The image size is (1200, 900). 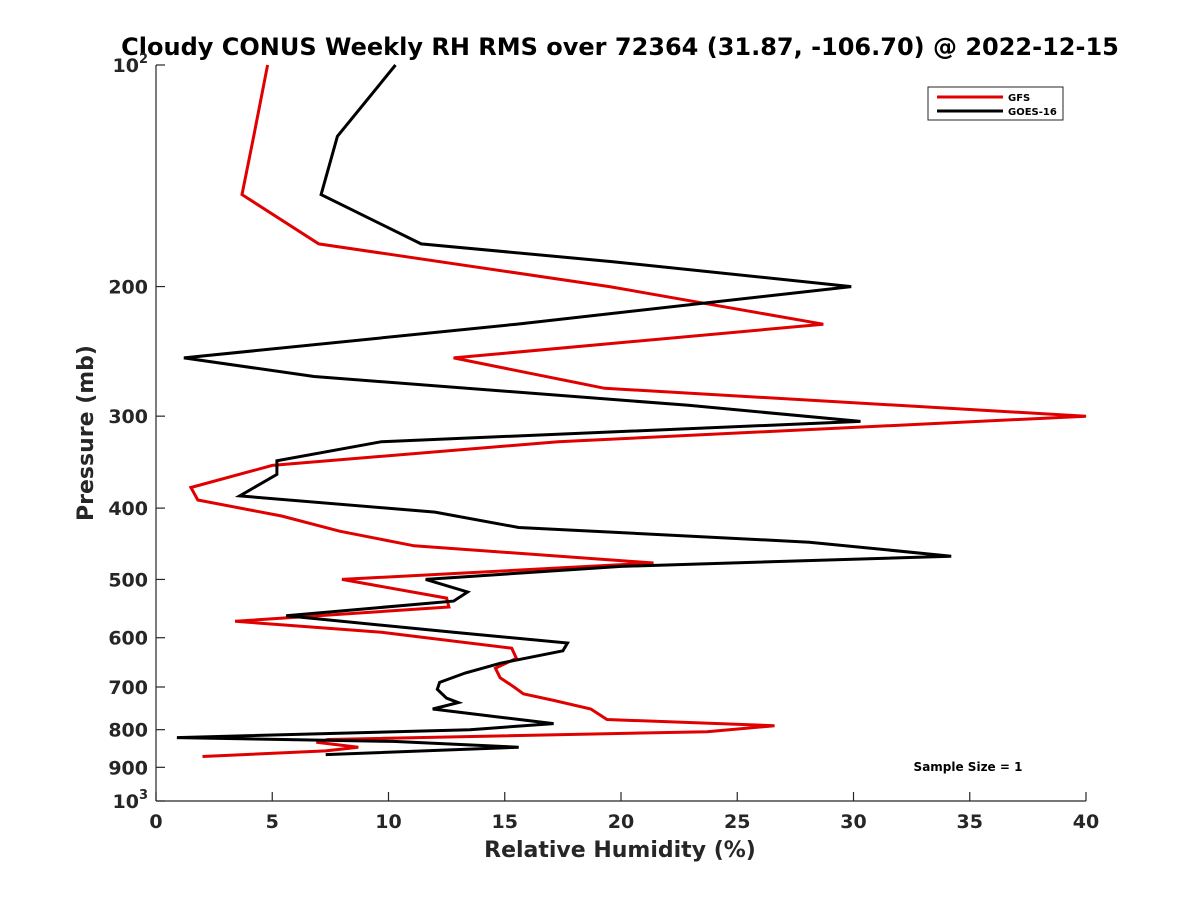 What do you see at coordinates (620, 850) in the screenshot?
I see `x-axis-label: Relative Humidity (%)` at bounding box center [620, 850].